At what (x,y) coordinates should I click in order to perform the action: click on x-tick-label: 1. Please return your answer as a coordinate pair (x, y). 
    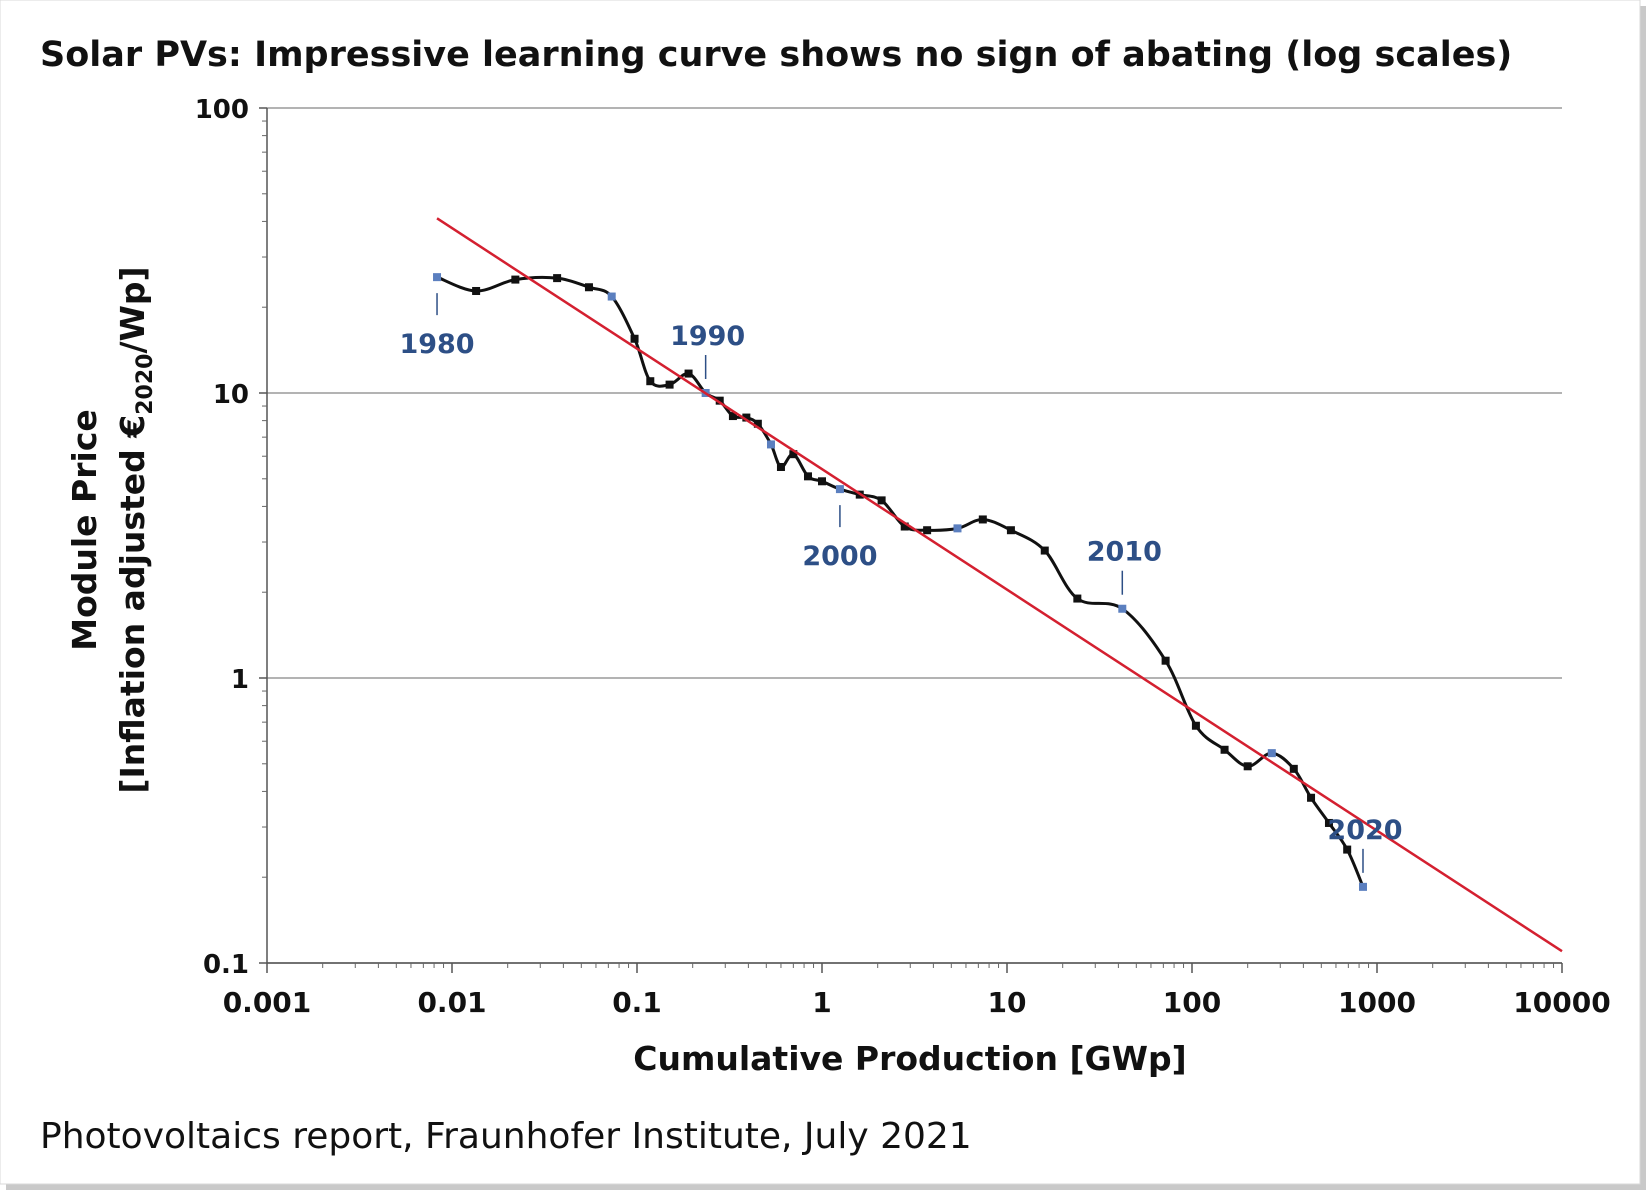
    Looking at the image, I should click on (821, 1002).